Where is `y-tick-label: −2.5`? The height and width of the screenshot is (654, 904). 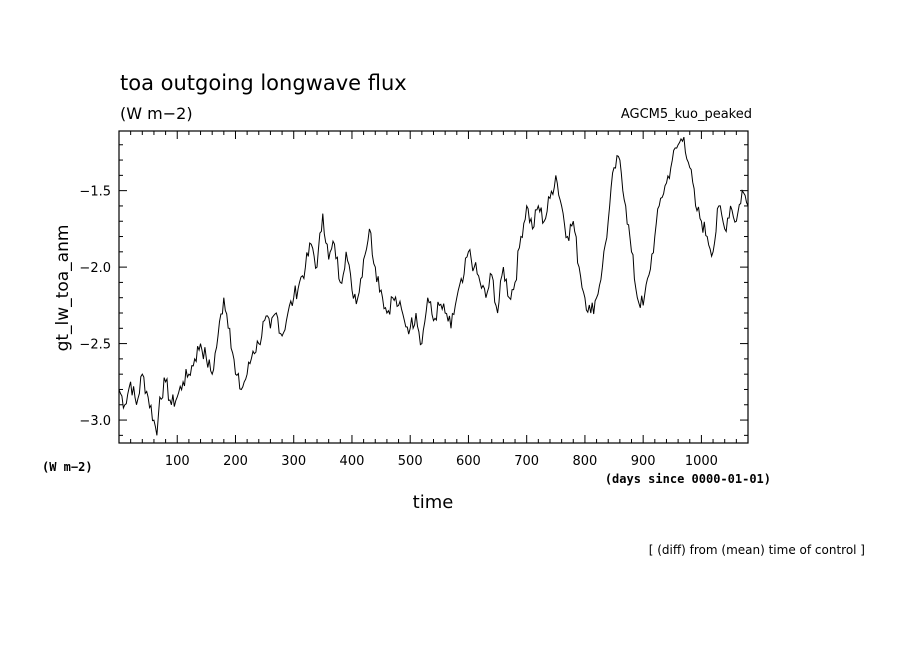 y-tick-label: −2.5 is located at coordinates (95, 345).